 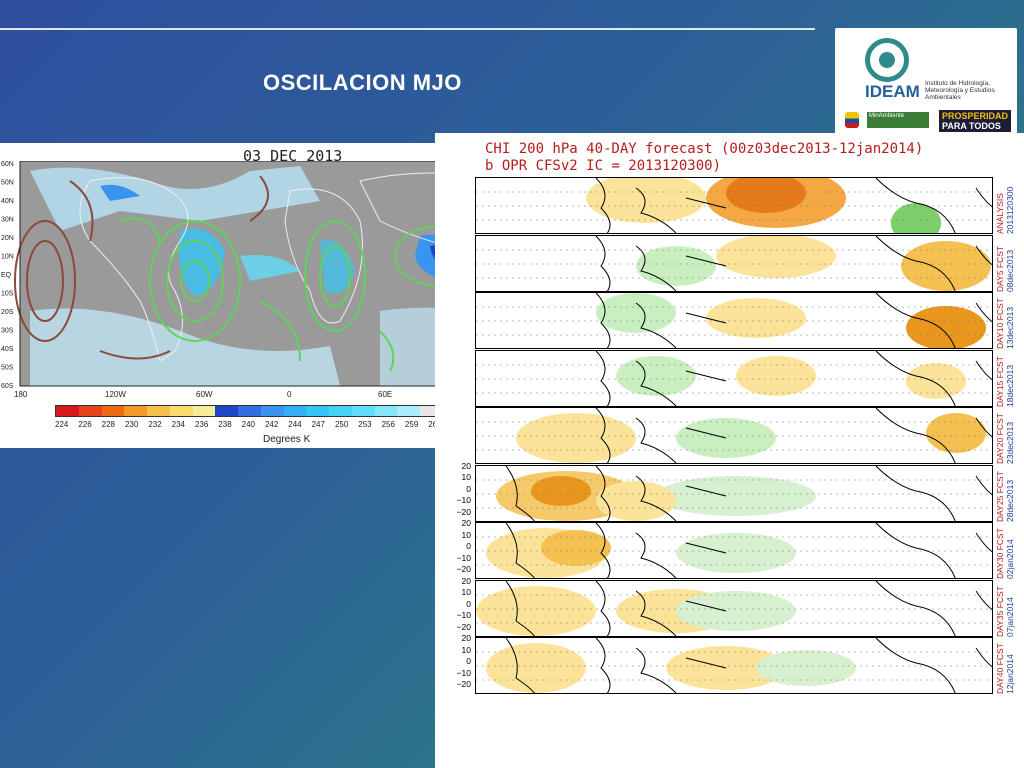 What do you see at coordinates (131, 424) in the screenshot?
I see `colorbar-label: 230` at bounding box center [131, 424].